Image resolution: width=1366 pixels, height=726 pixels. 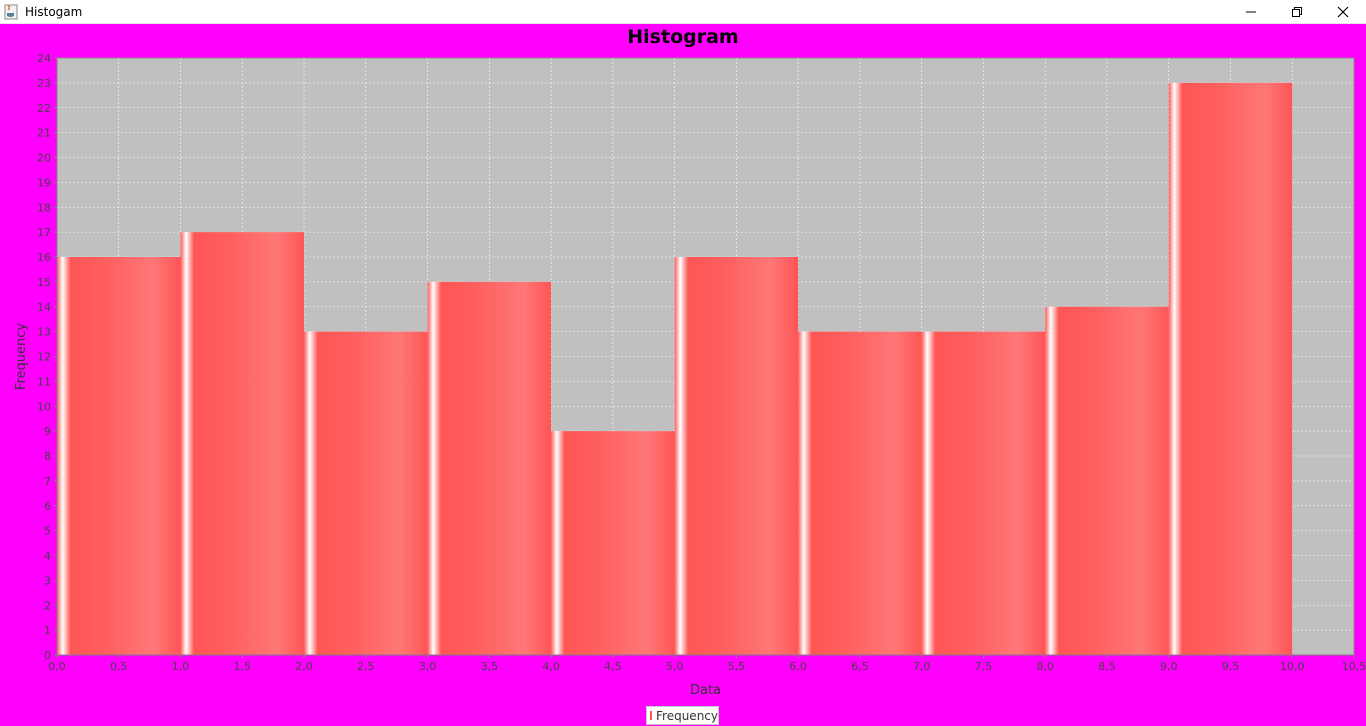 I want to click on x-tick-label: 3,5, so click(x=490, y=666).